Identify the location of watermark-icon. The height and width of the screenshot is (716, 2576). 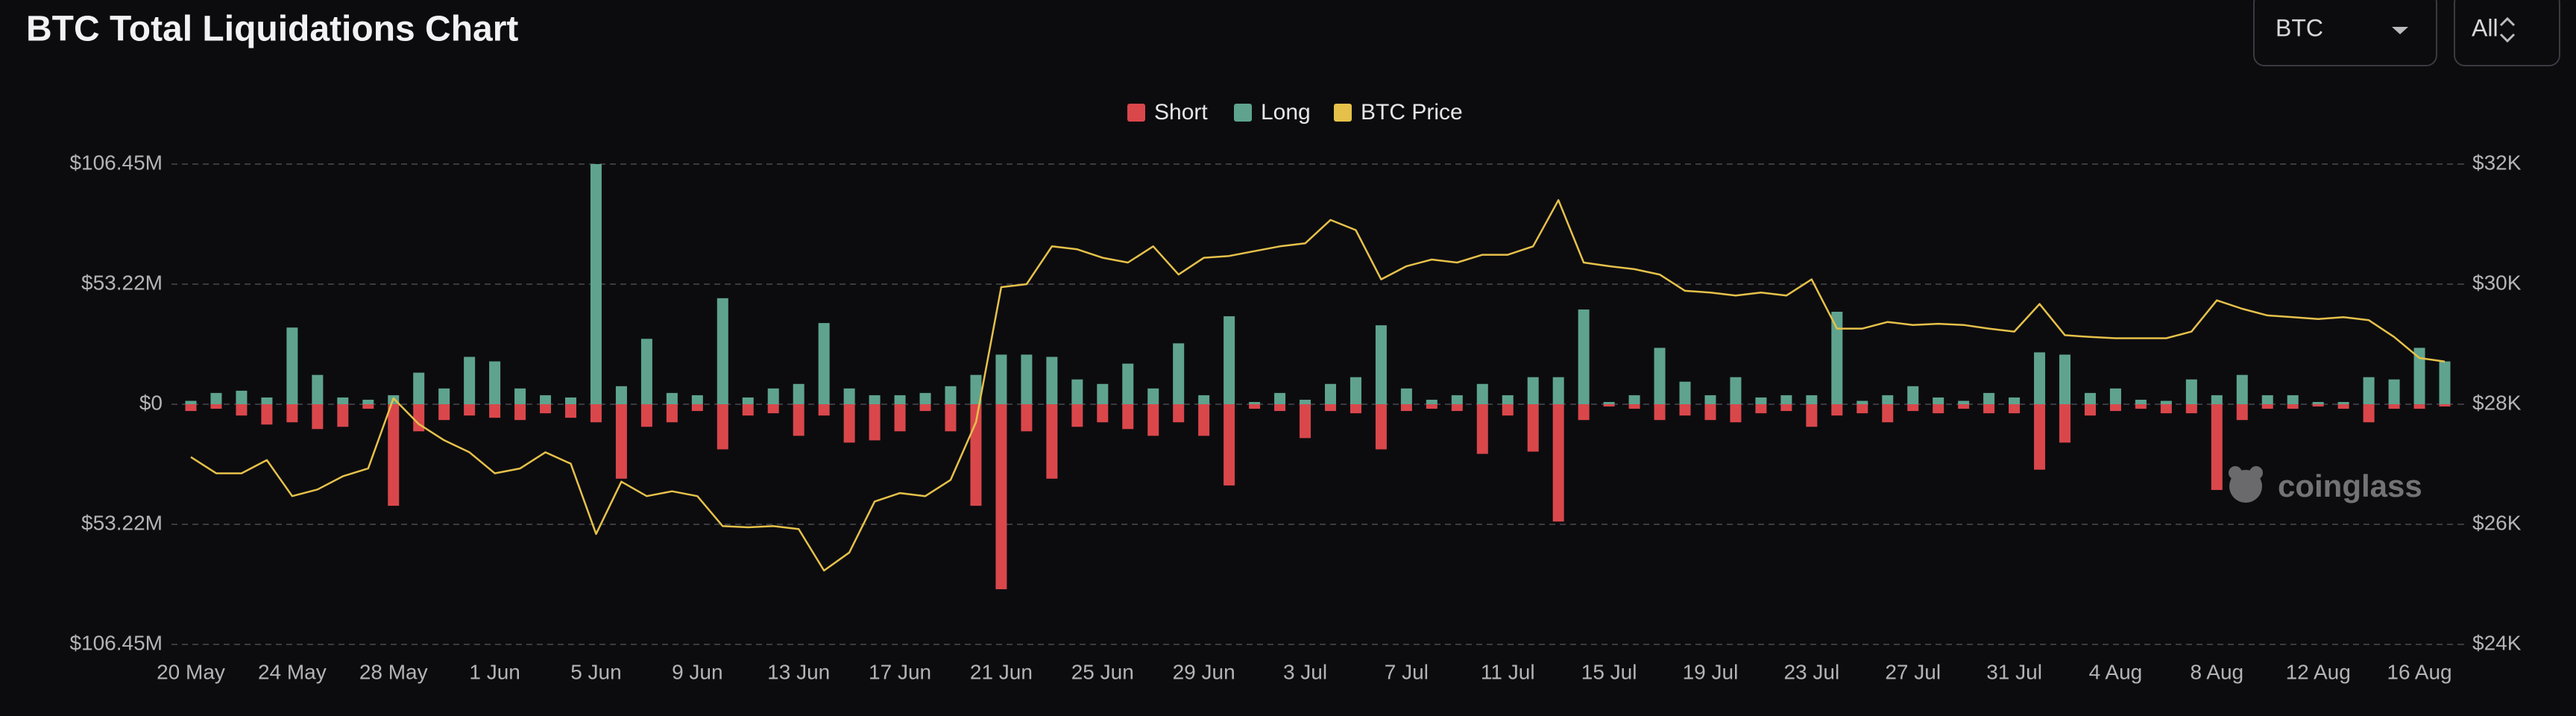
(2235, 473).